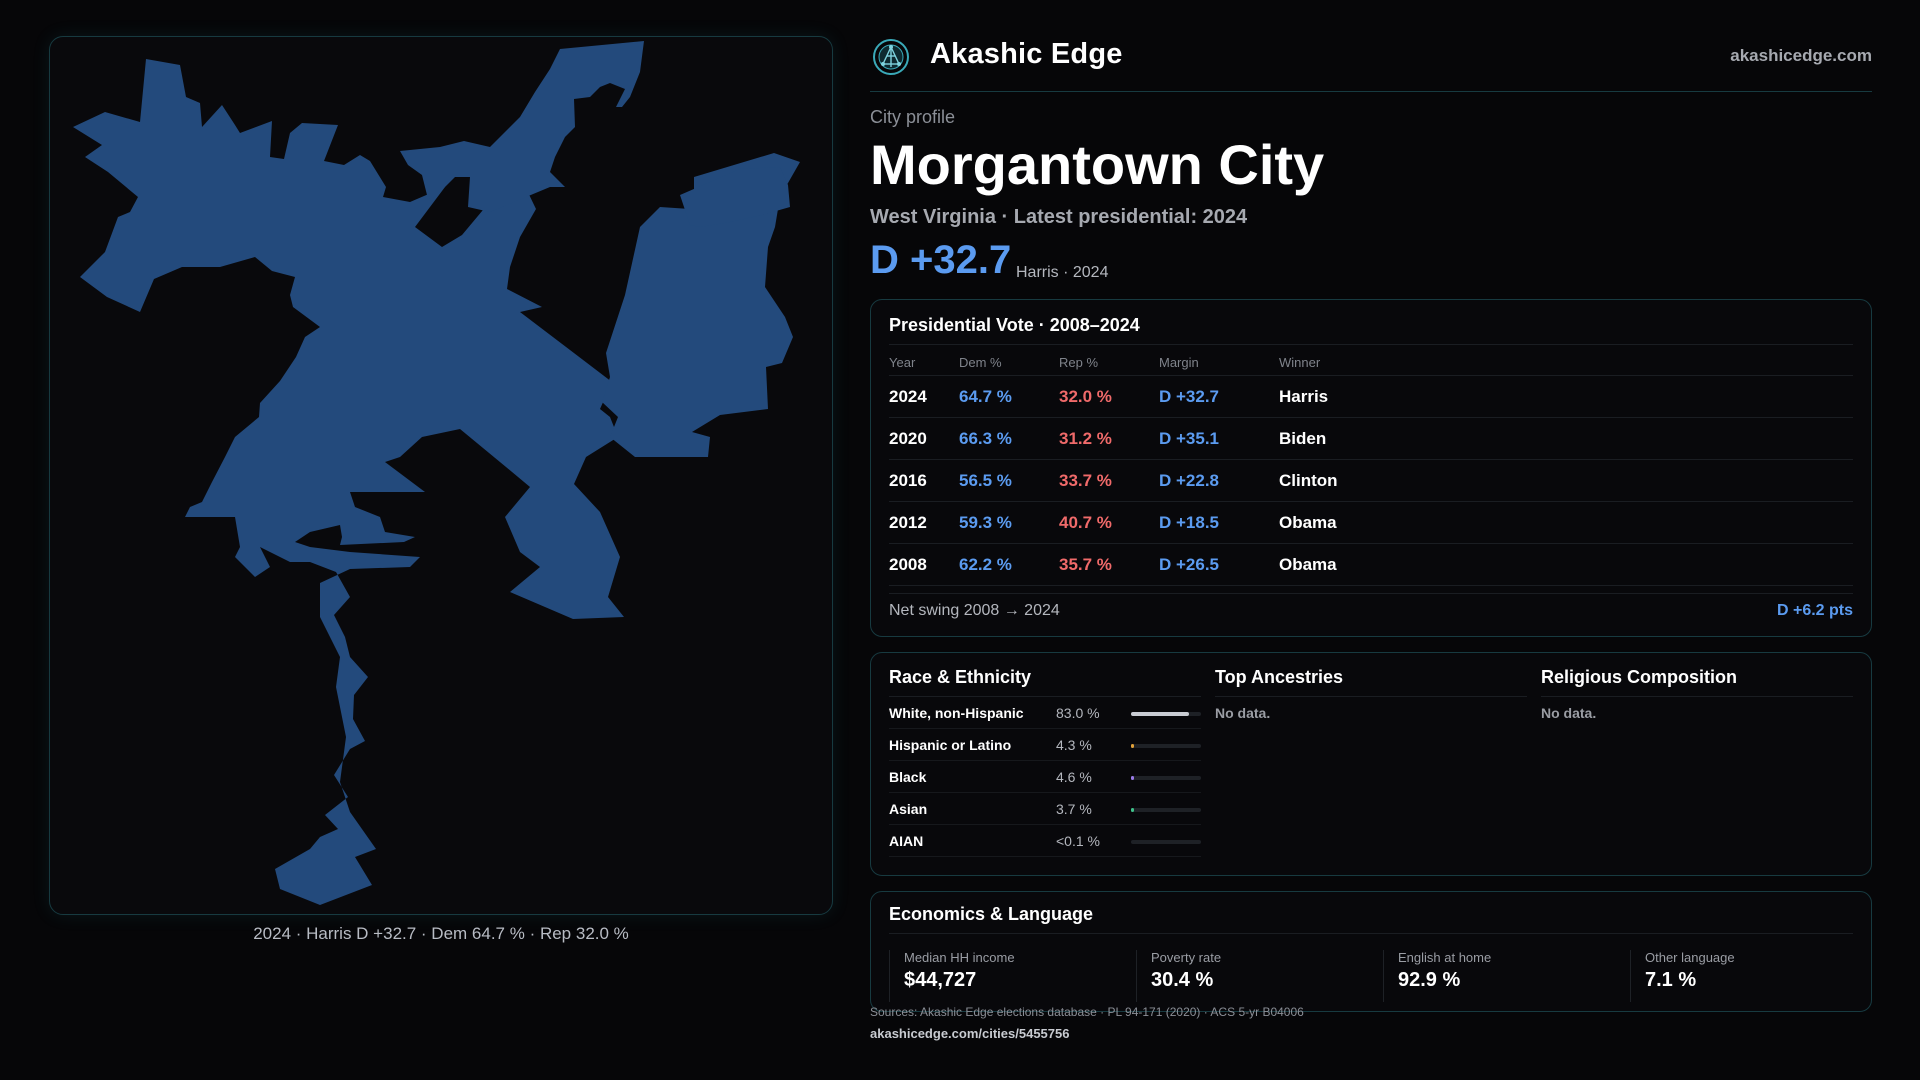 The height and width of the screenshot is (1080, 1920). Describe the element at coordinates (1445, 957) in the screenshot. I see `stat-label: English at home` at that location.